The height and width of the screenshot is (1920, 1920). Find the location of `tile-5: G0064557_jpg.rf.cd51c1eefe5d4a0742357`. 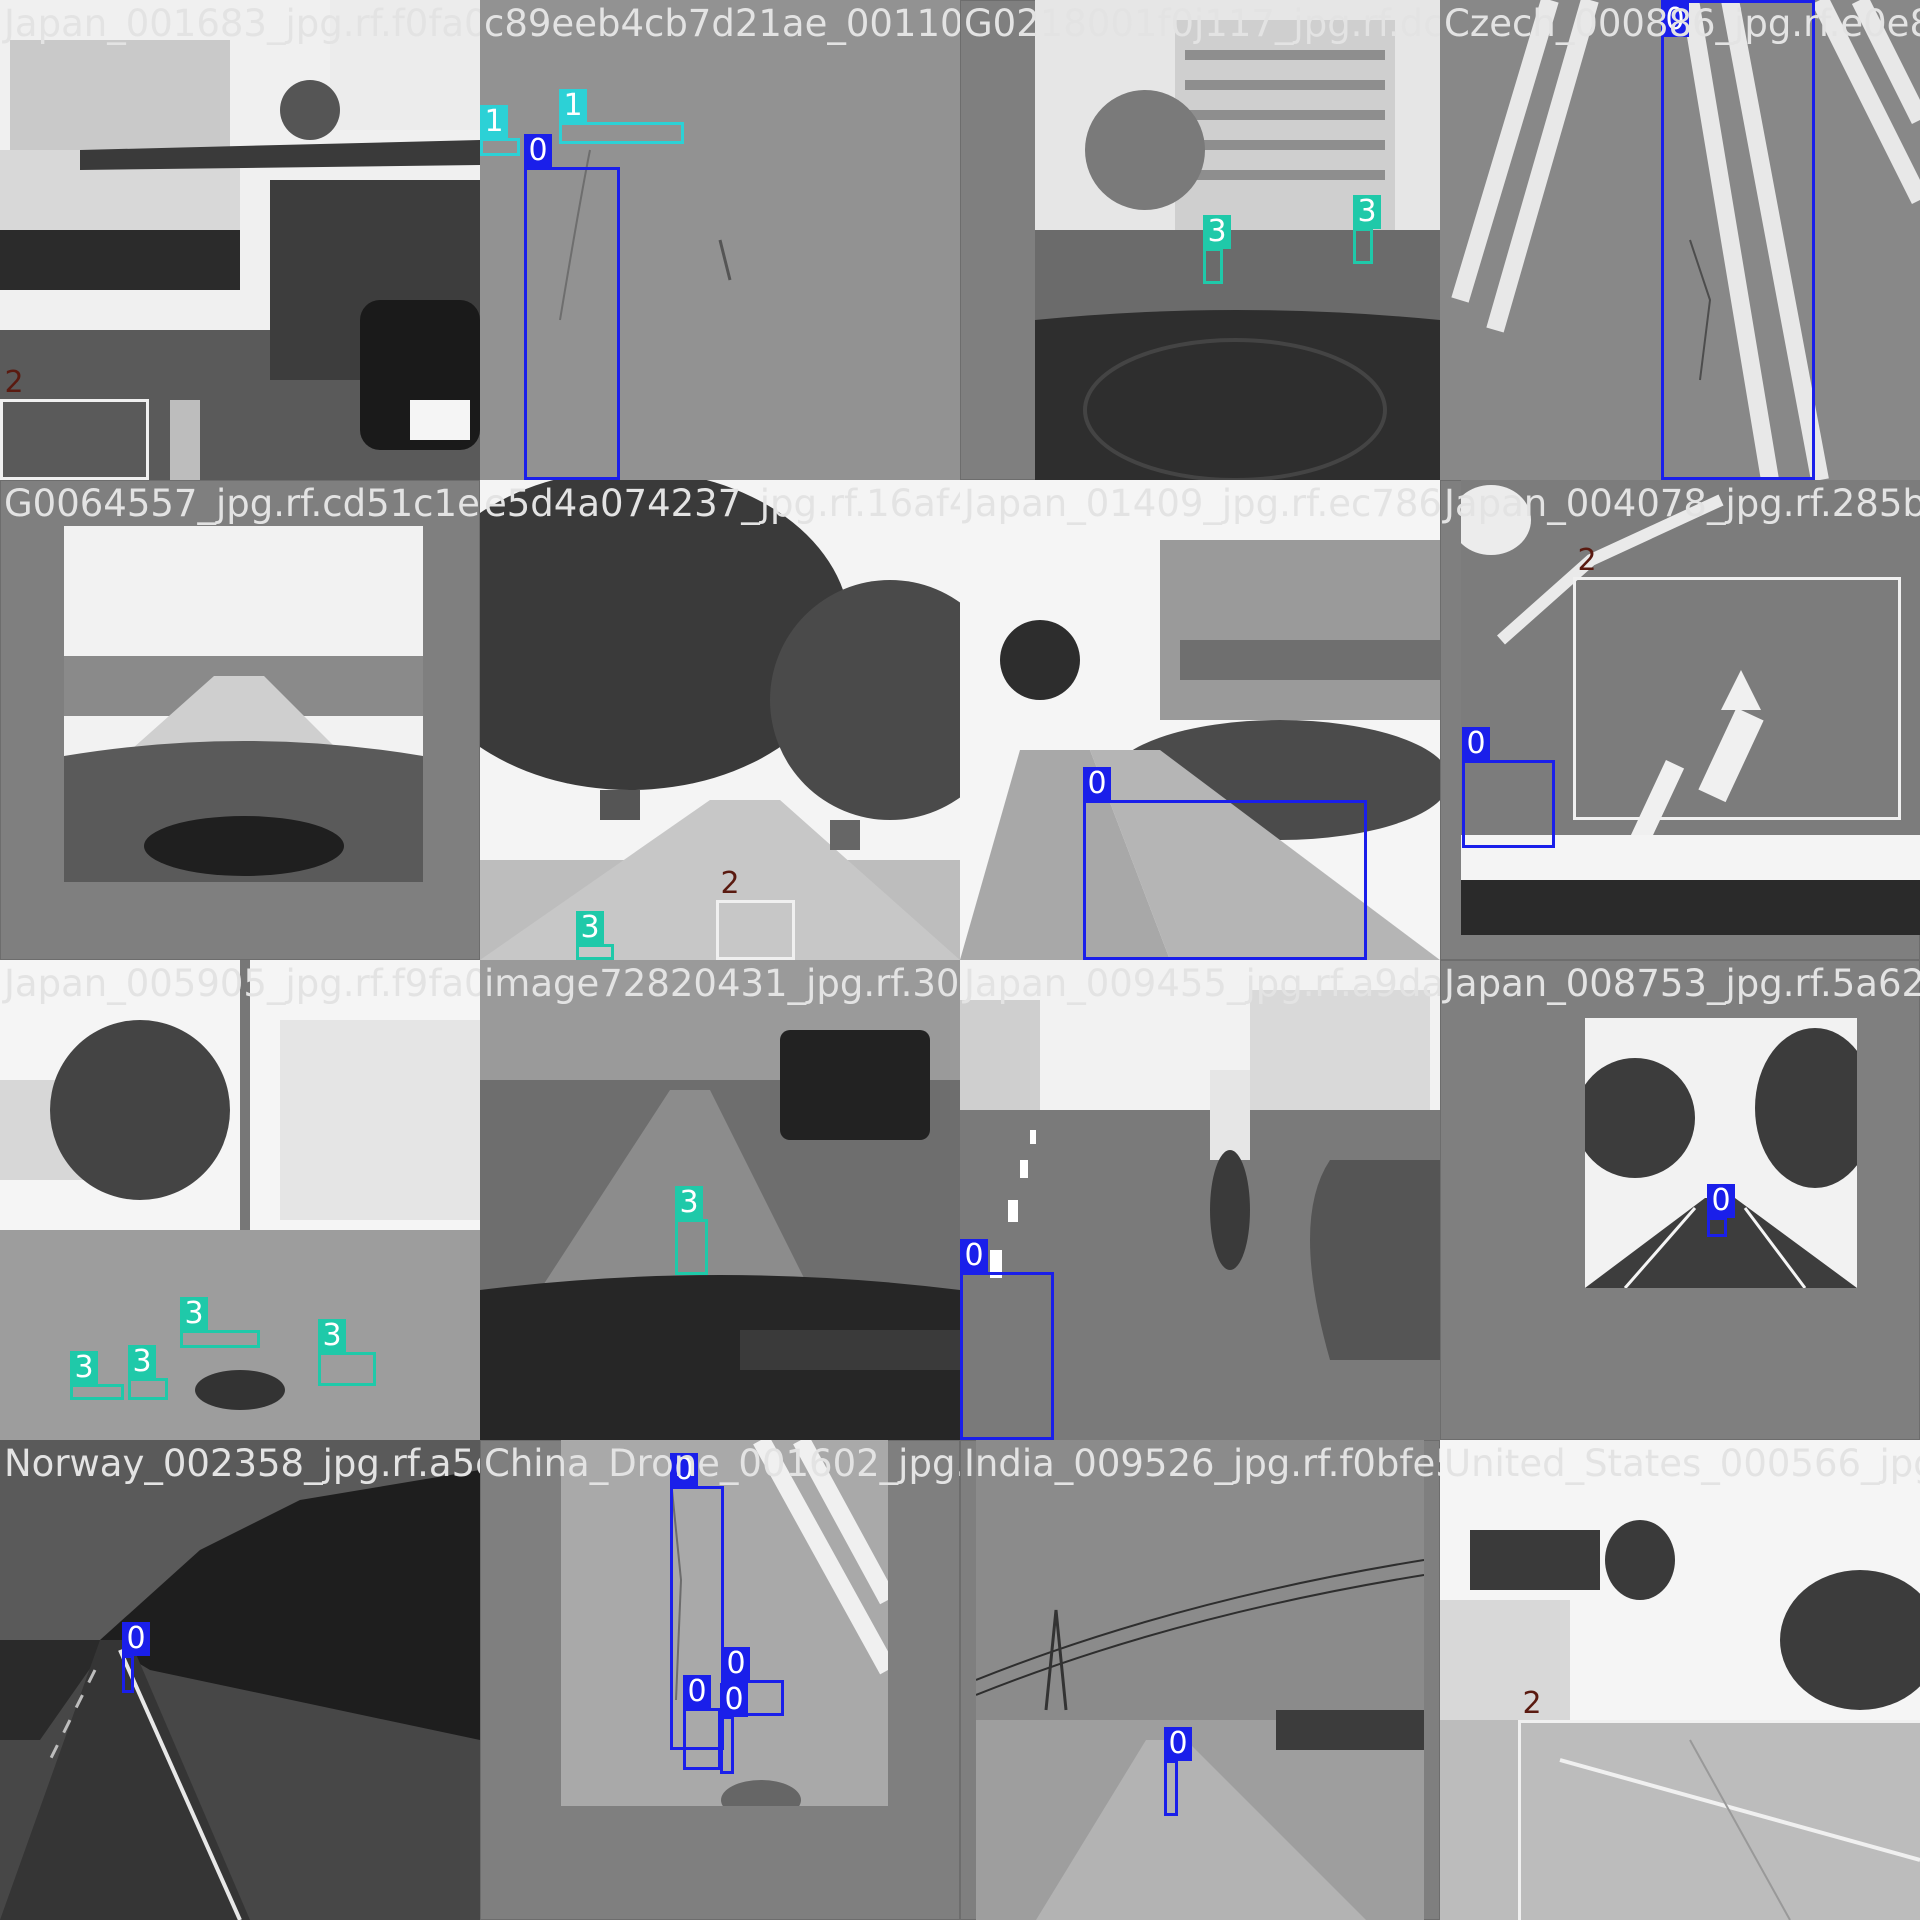

tile-5: G0064557_jpg.rf.cd51c1eefe5d4a0742357 is located at coordinates (240, 720).